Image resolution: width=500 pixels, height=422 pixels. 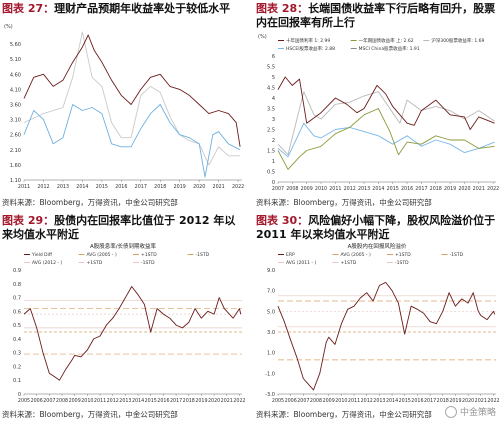 I want to click on y-tick-label: 1, so click(x=273, y=162).